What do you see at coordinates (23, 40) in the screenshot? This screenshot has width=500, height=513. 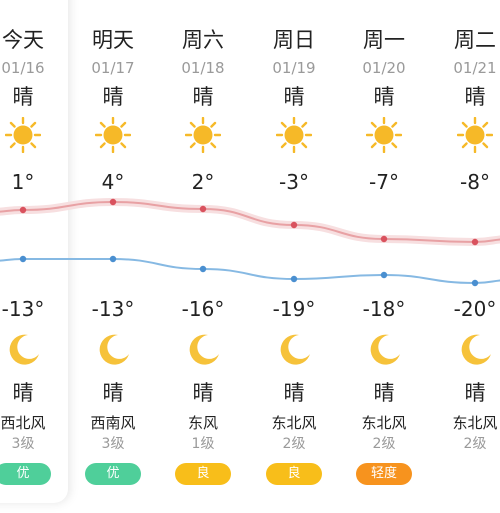 I see `day-of-week: 今天` at bounding box center [23, 40].